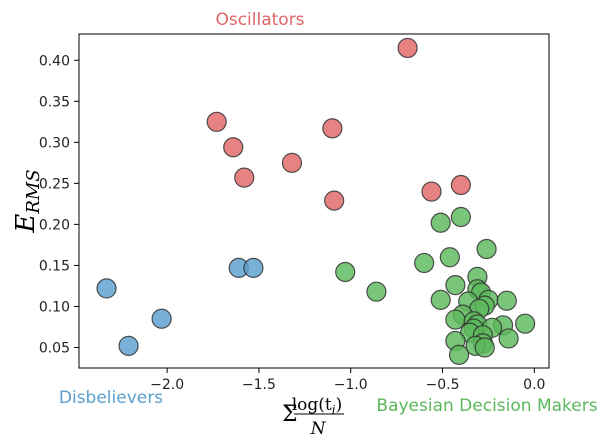 The width and height of the screenshot is (611, 445). I want to click on label-disbelievers: Disbelievers, so click(111, 398).